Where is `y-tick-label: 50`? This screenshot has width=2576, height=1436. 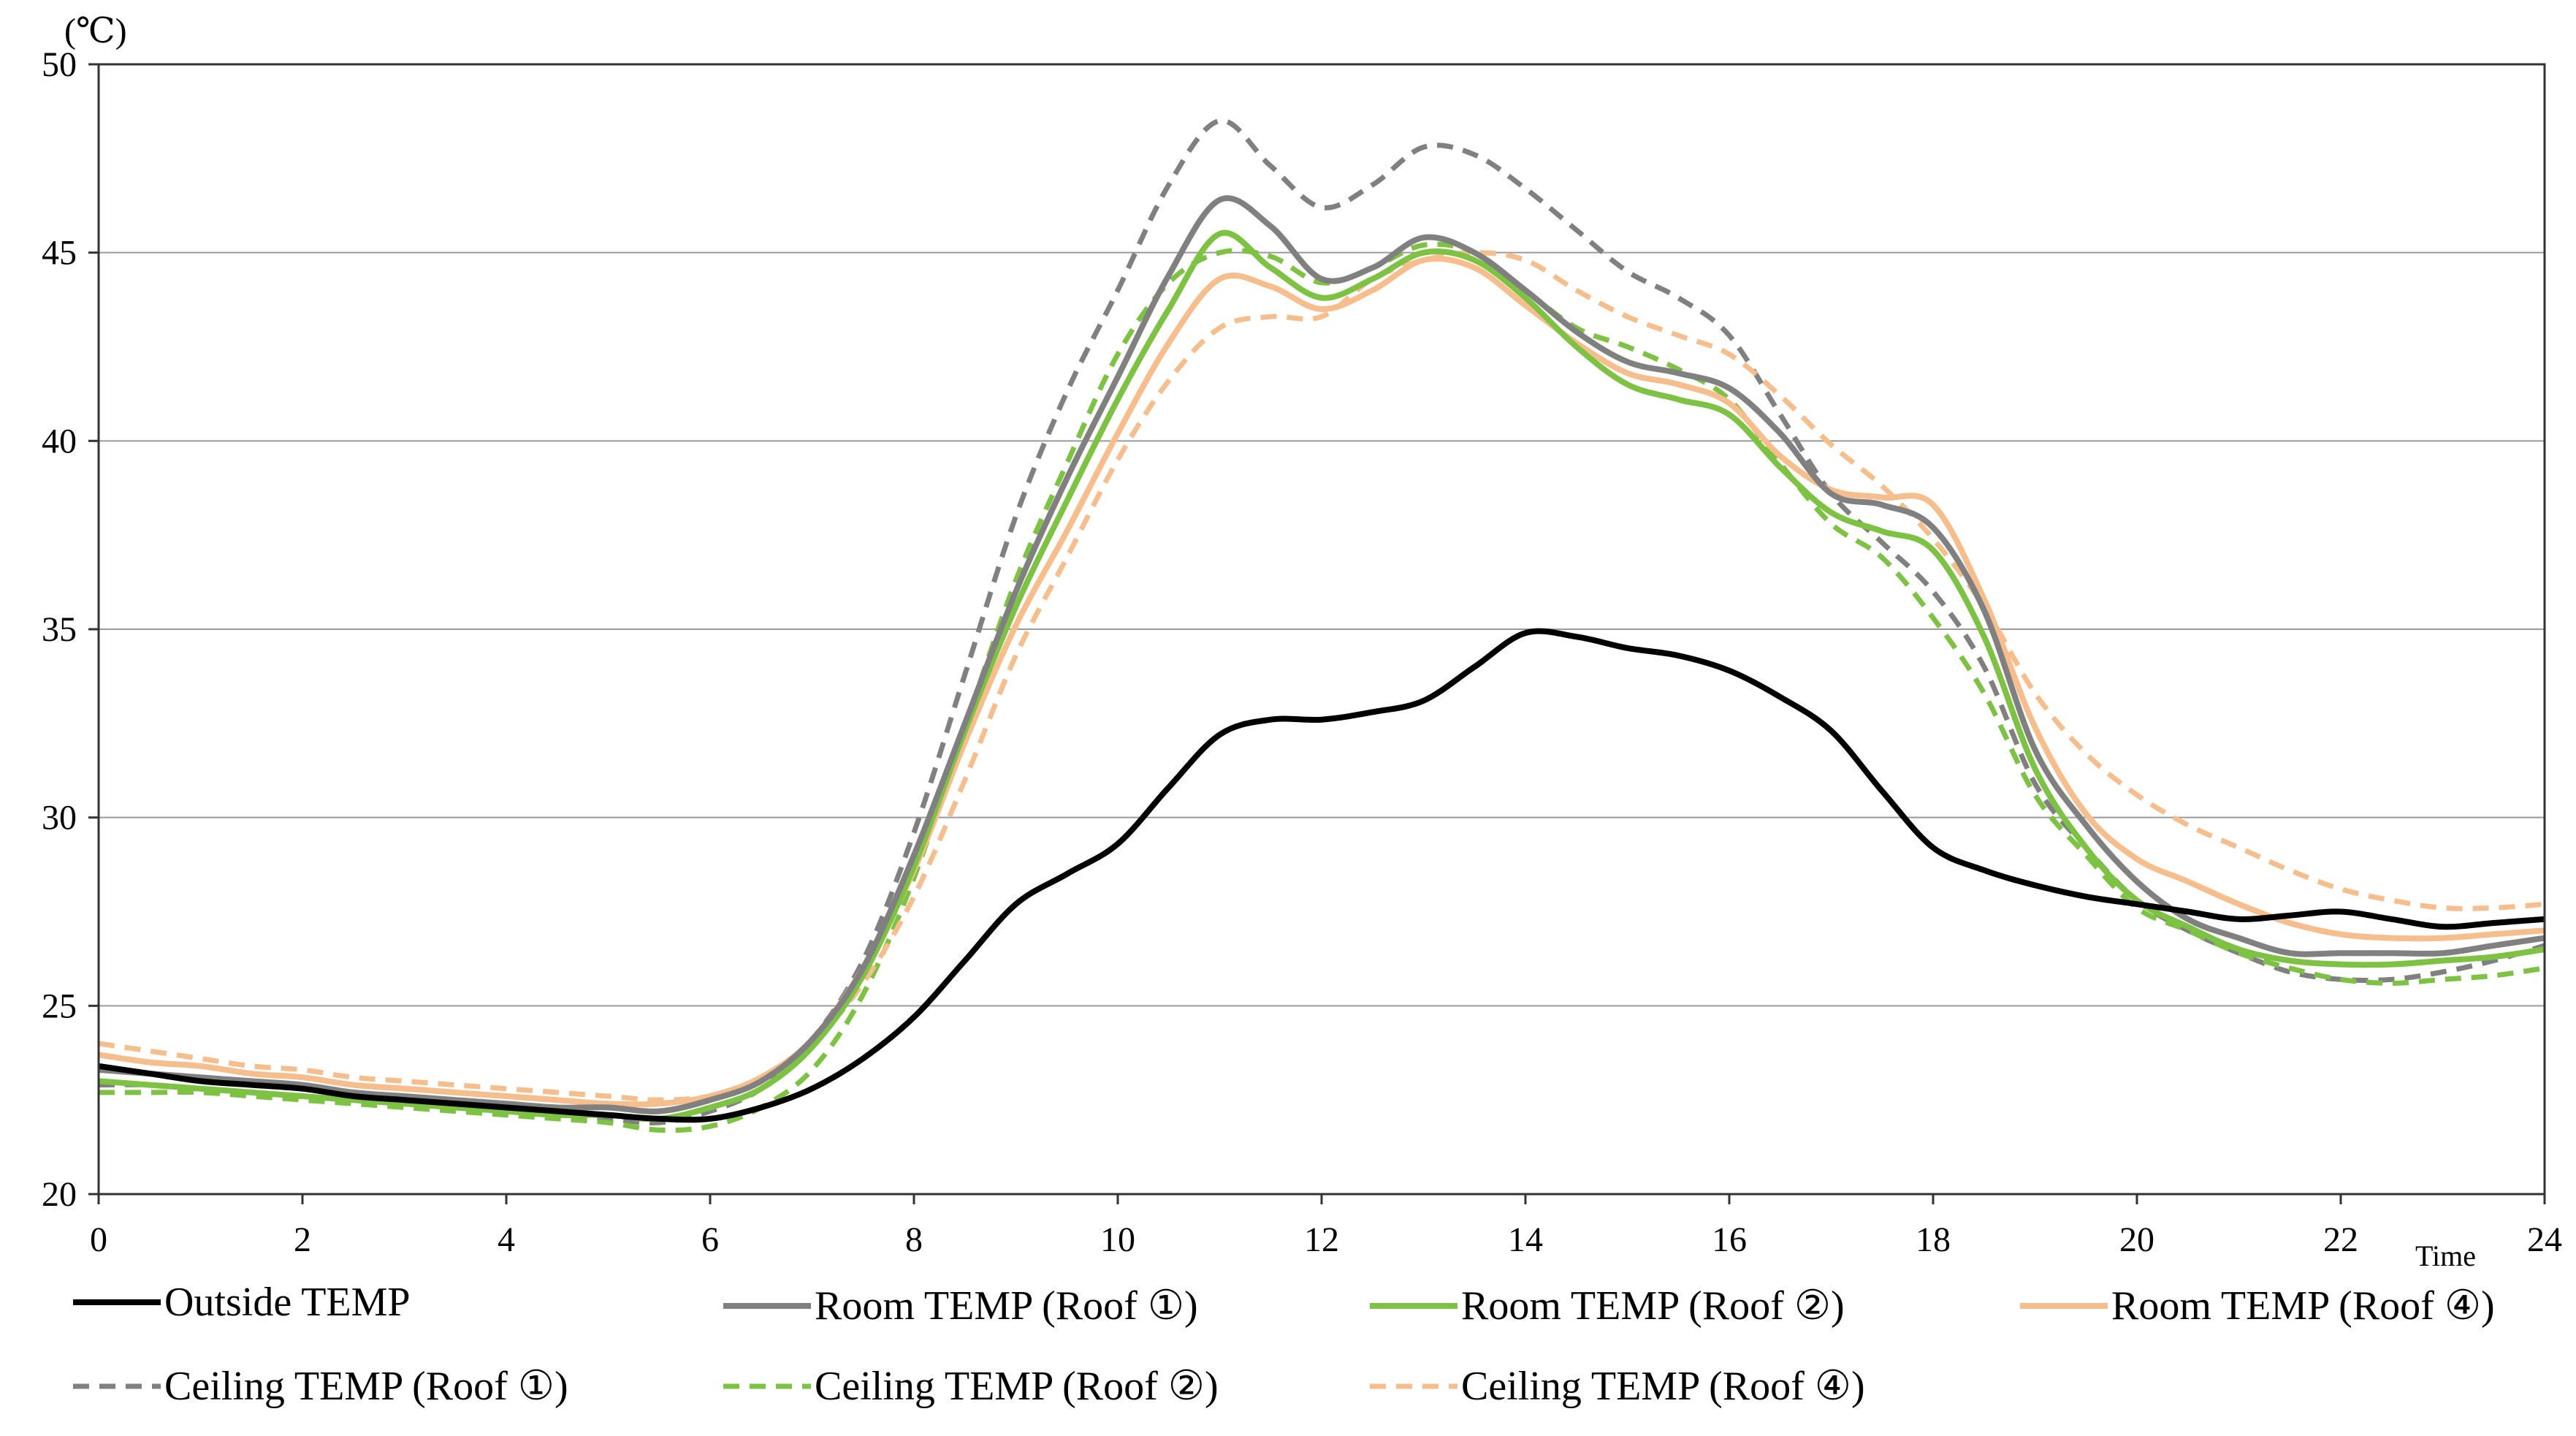 y-tick-label: 50 is located at coordinates (60, 64).